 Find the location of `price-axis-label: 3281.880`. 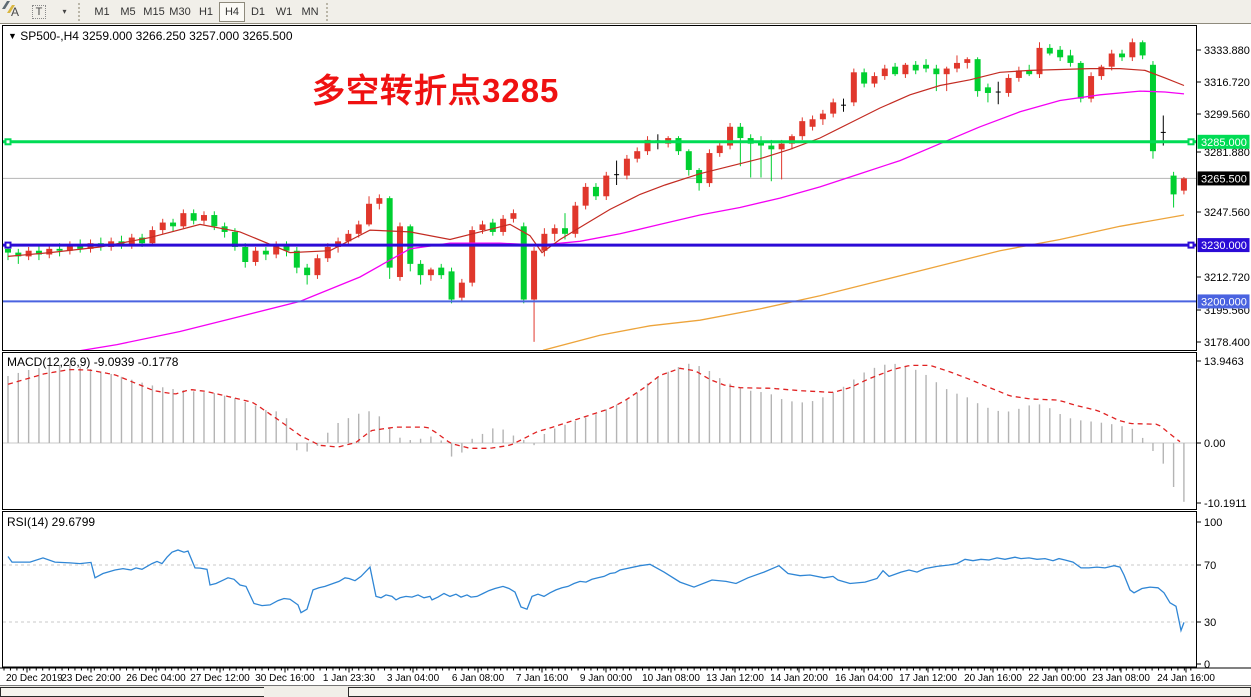

price-axis-label: 3281.880 is located at coordinates (1227, 153).